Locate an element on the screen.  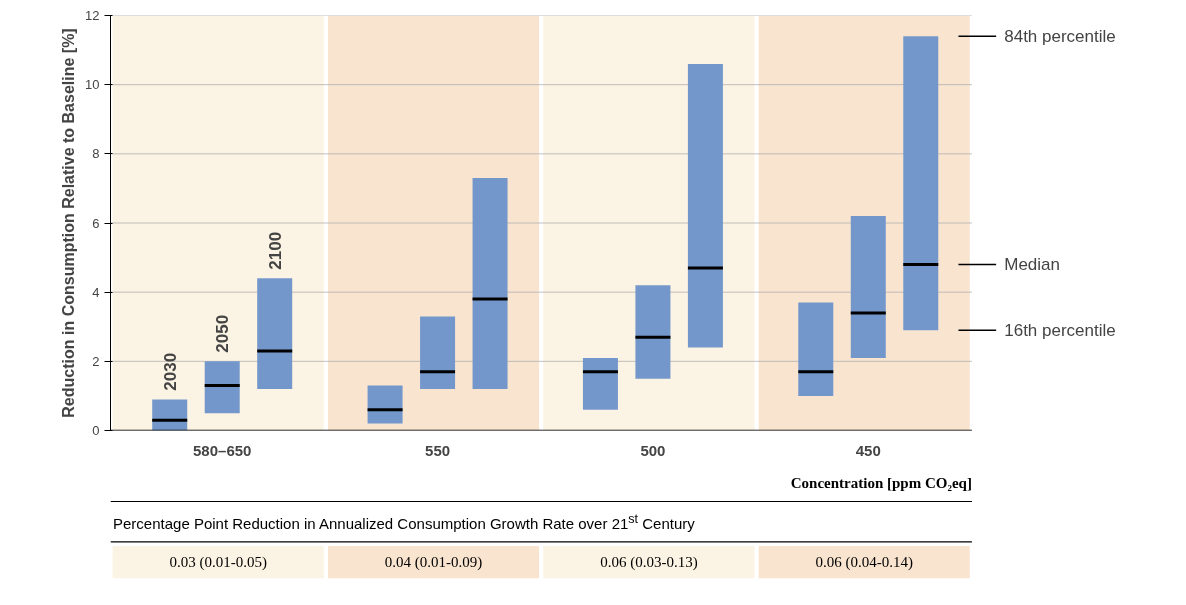
text: Median is located at coordinates (1032, 264).